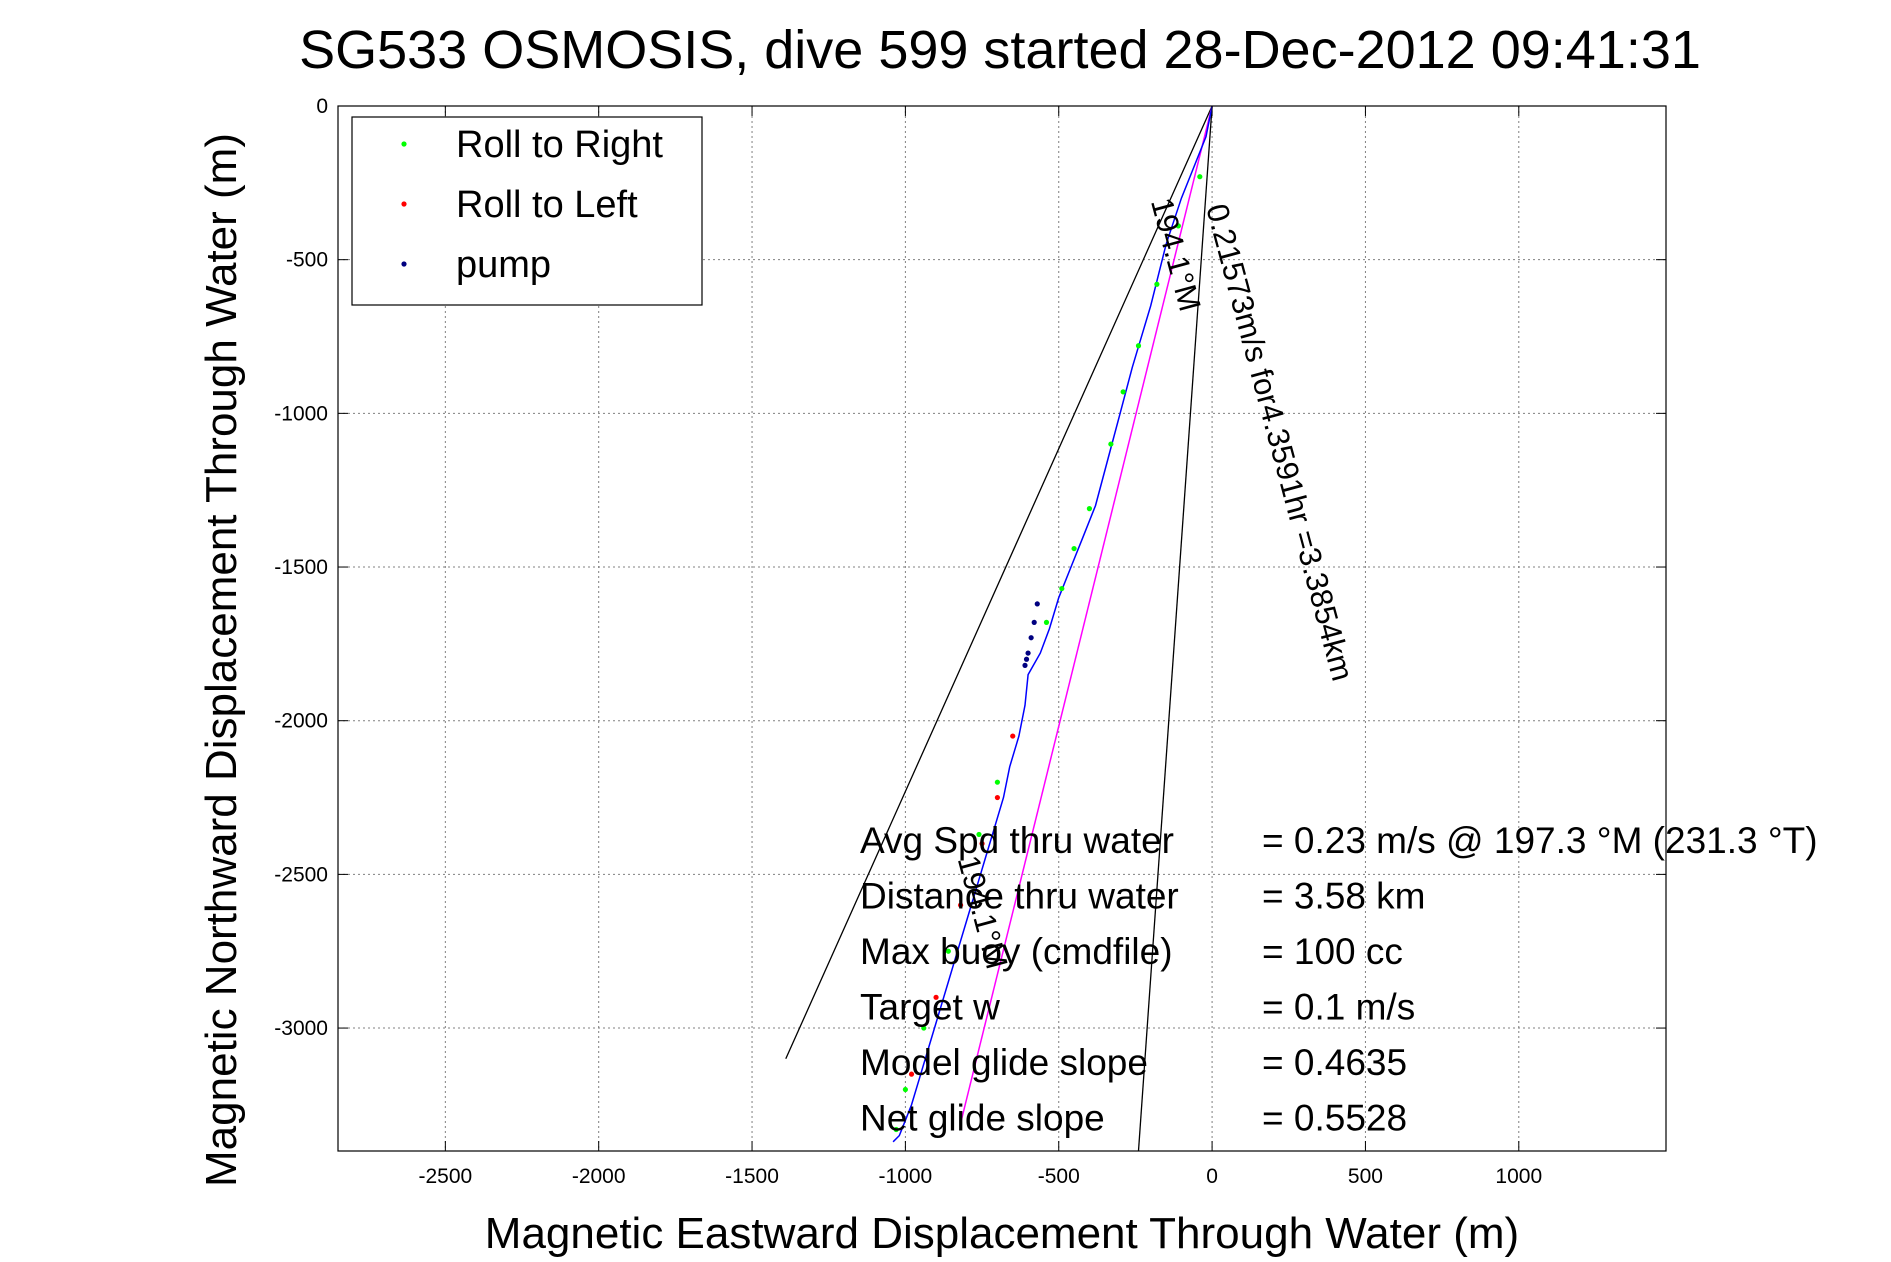  I want to click on info-value: = 3.58 km, so click(1344, 896).